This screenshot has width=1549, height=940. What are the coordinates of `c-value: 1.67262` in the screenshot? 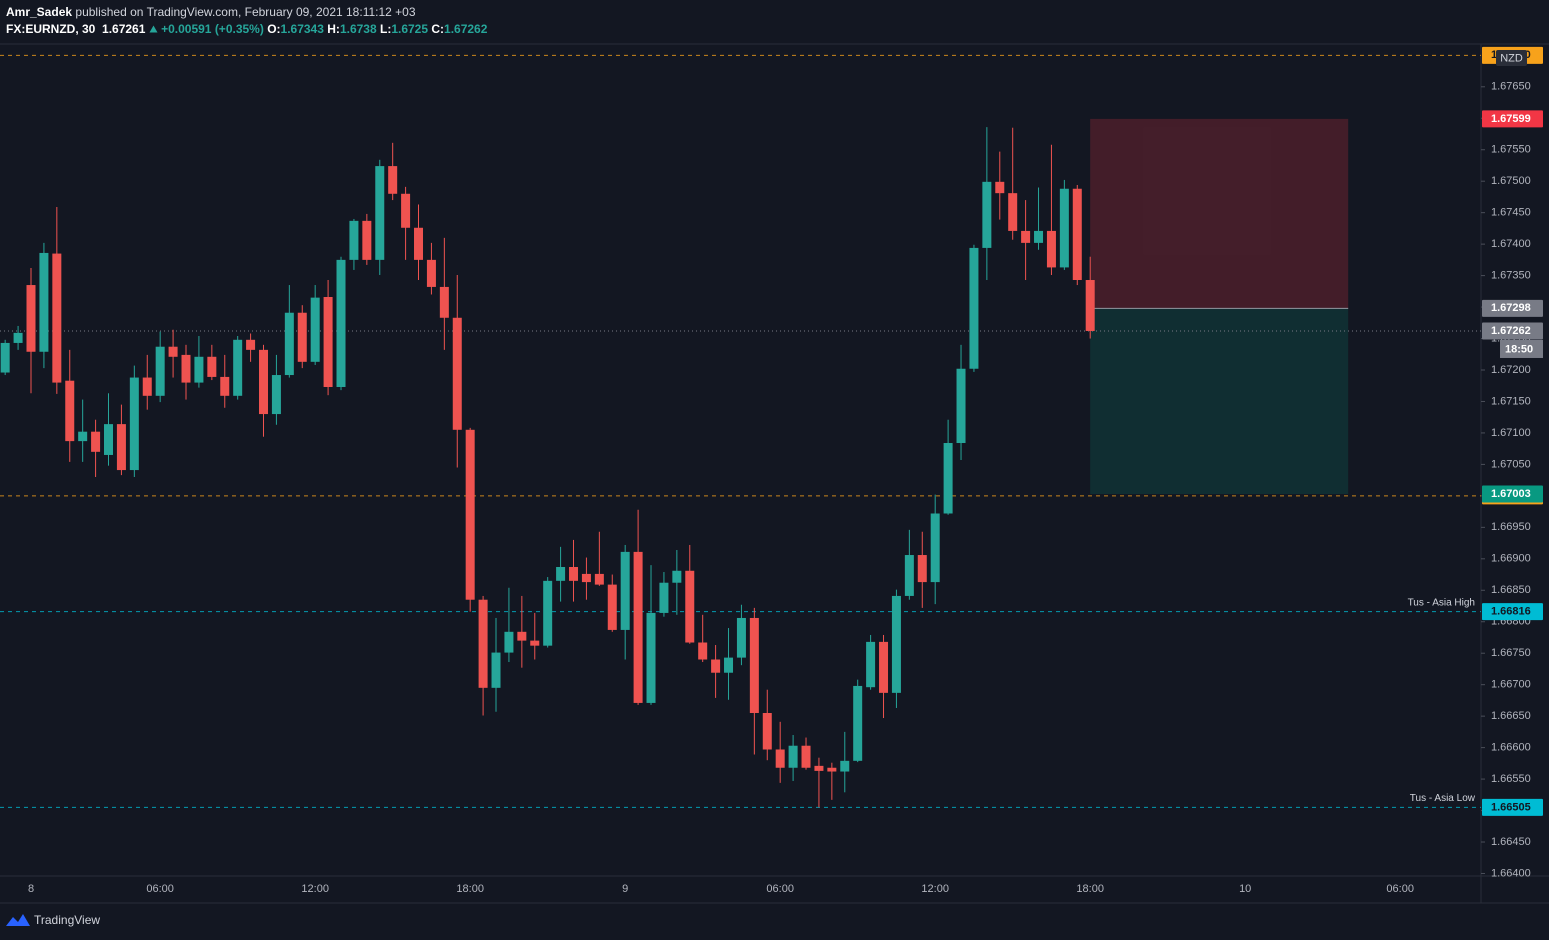 It's located at (466, 29).